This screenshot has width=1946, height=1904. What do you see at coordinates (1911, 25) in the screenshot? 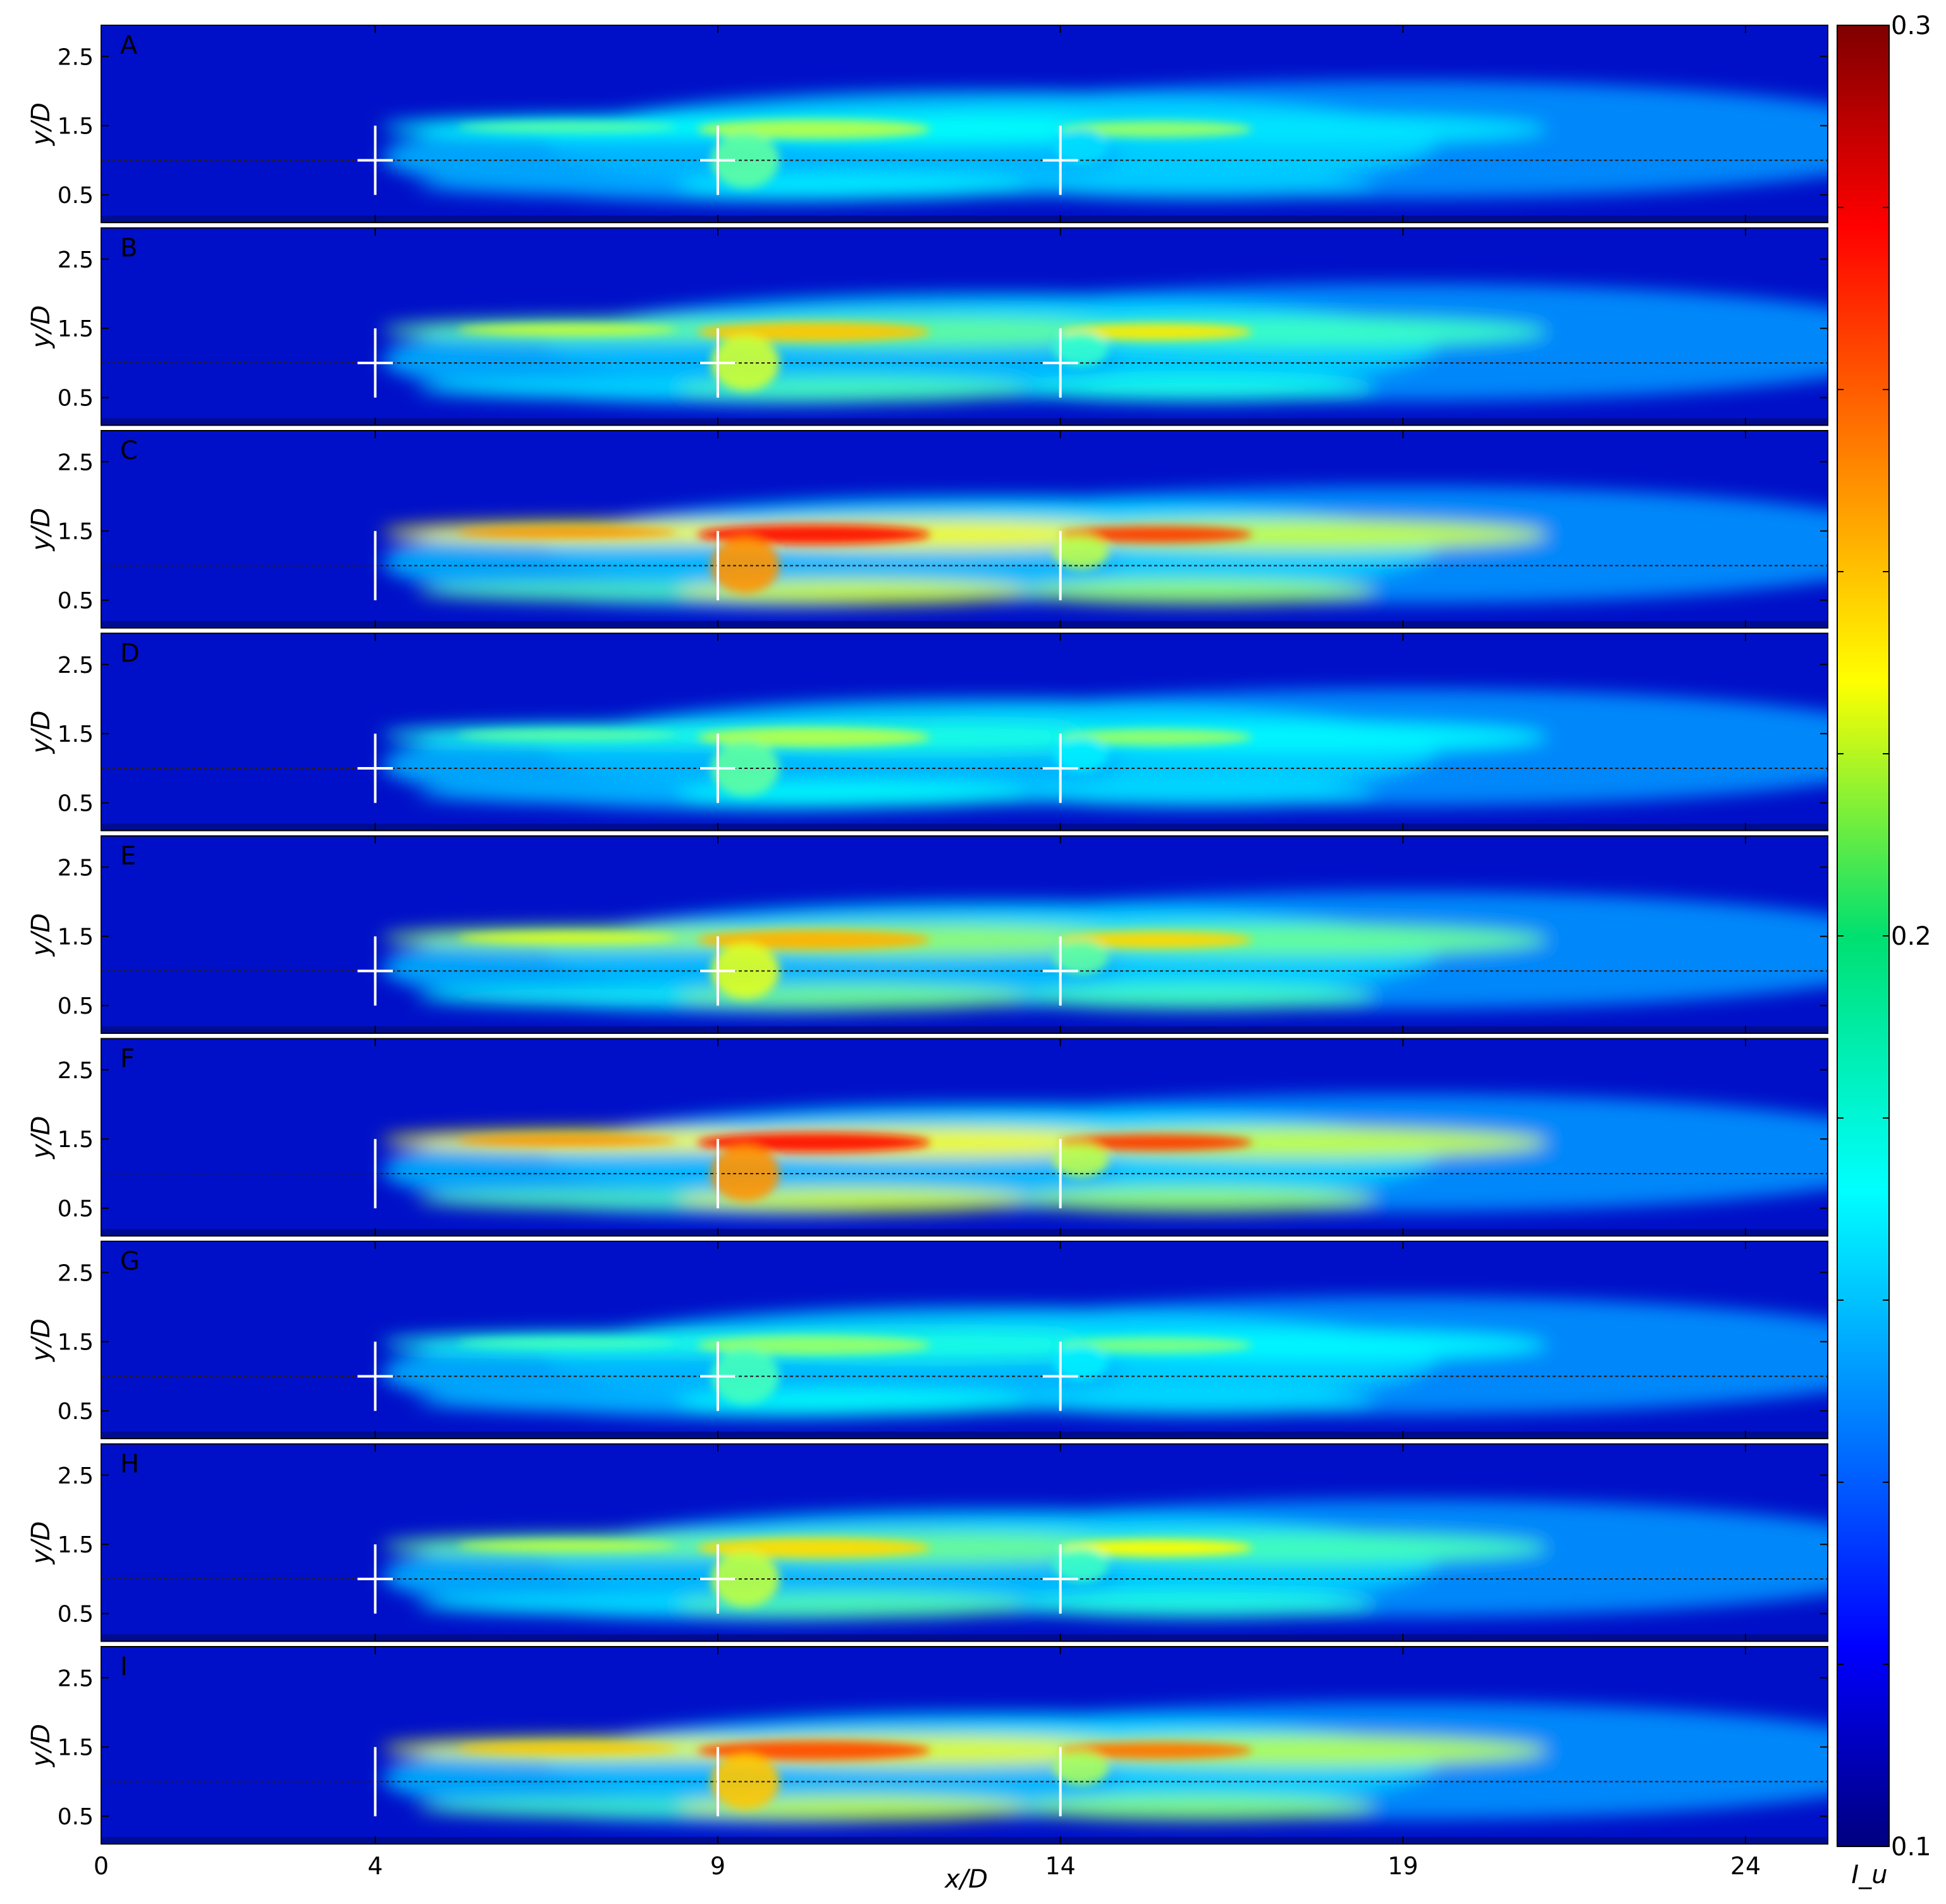
I see `colorbar-tick-label: 0.3` at bounding box center [1911, 25].